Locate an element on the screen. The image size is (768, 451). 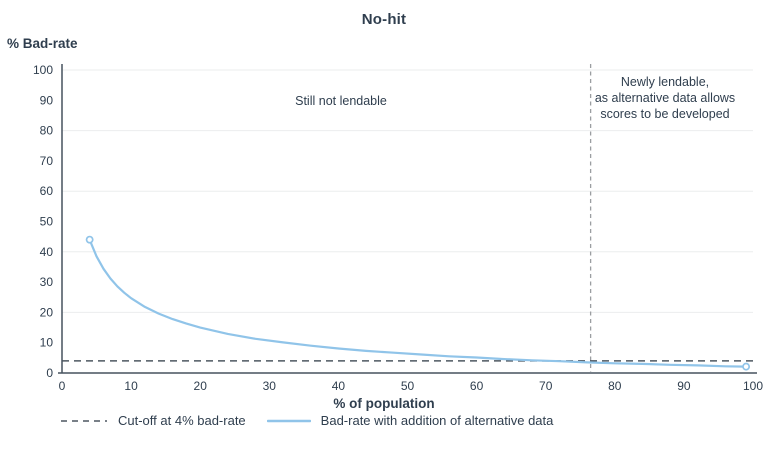
x-tick-label: 10 is located at coordinates (131, 386).